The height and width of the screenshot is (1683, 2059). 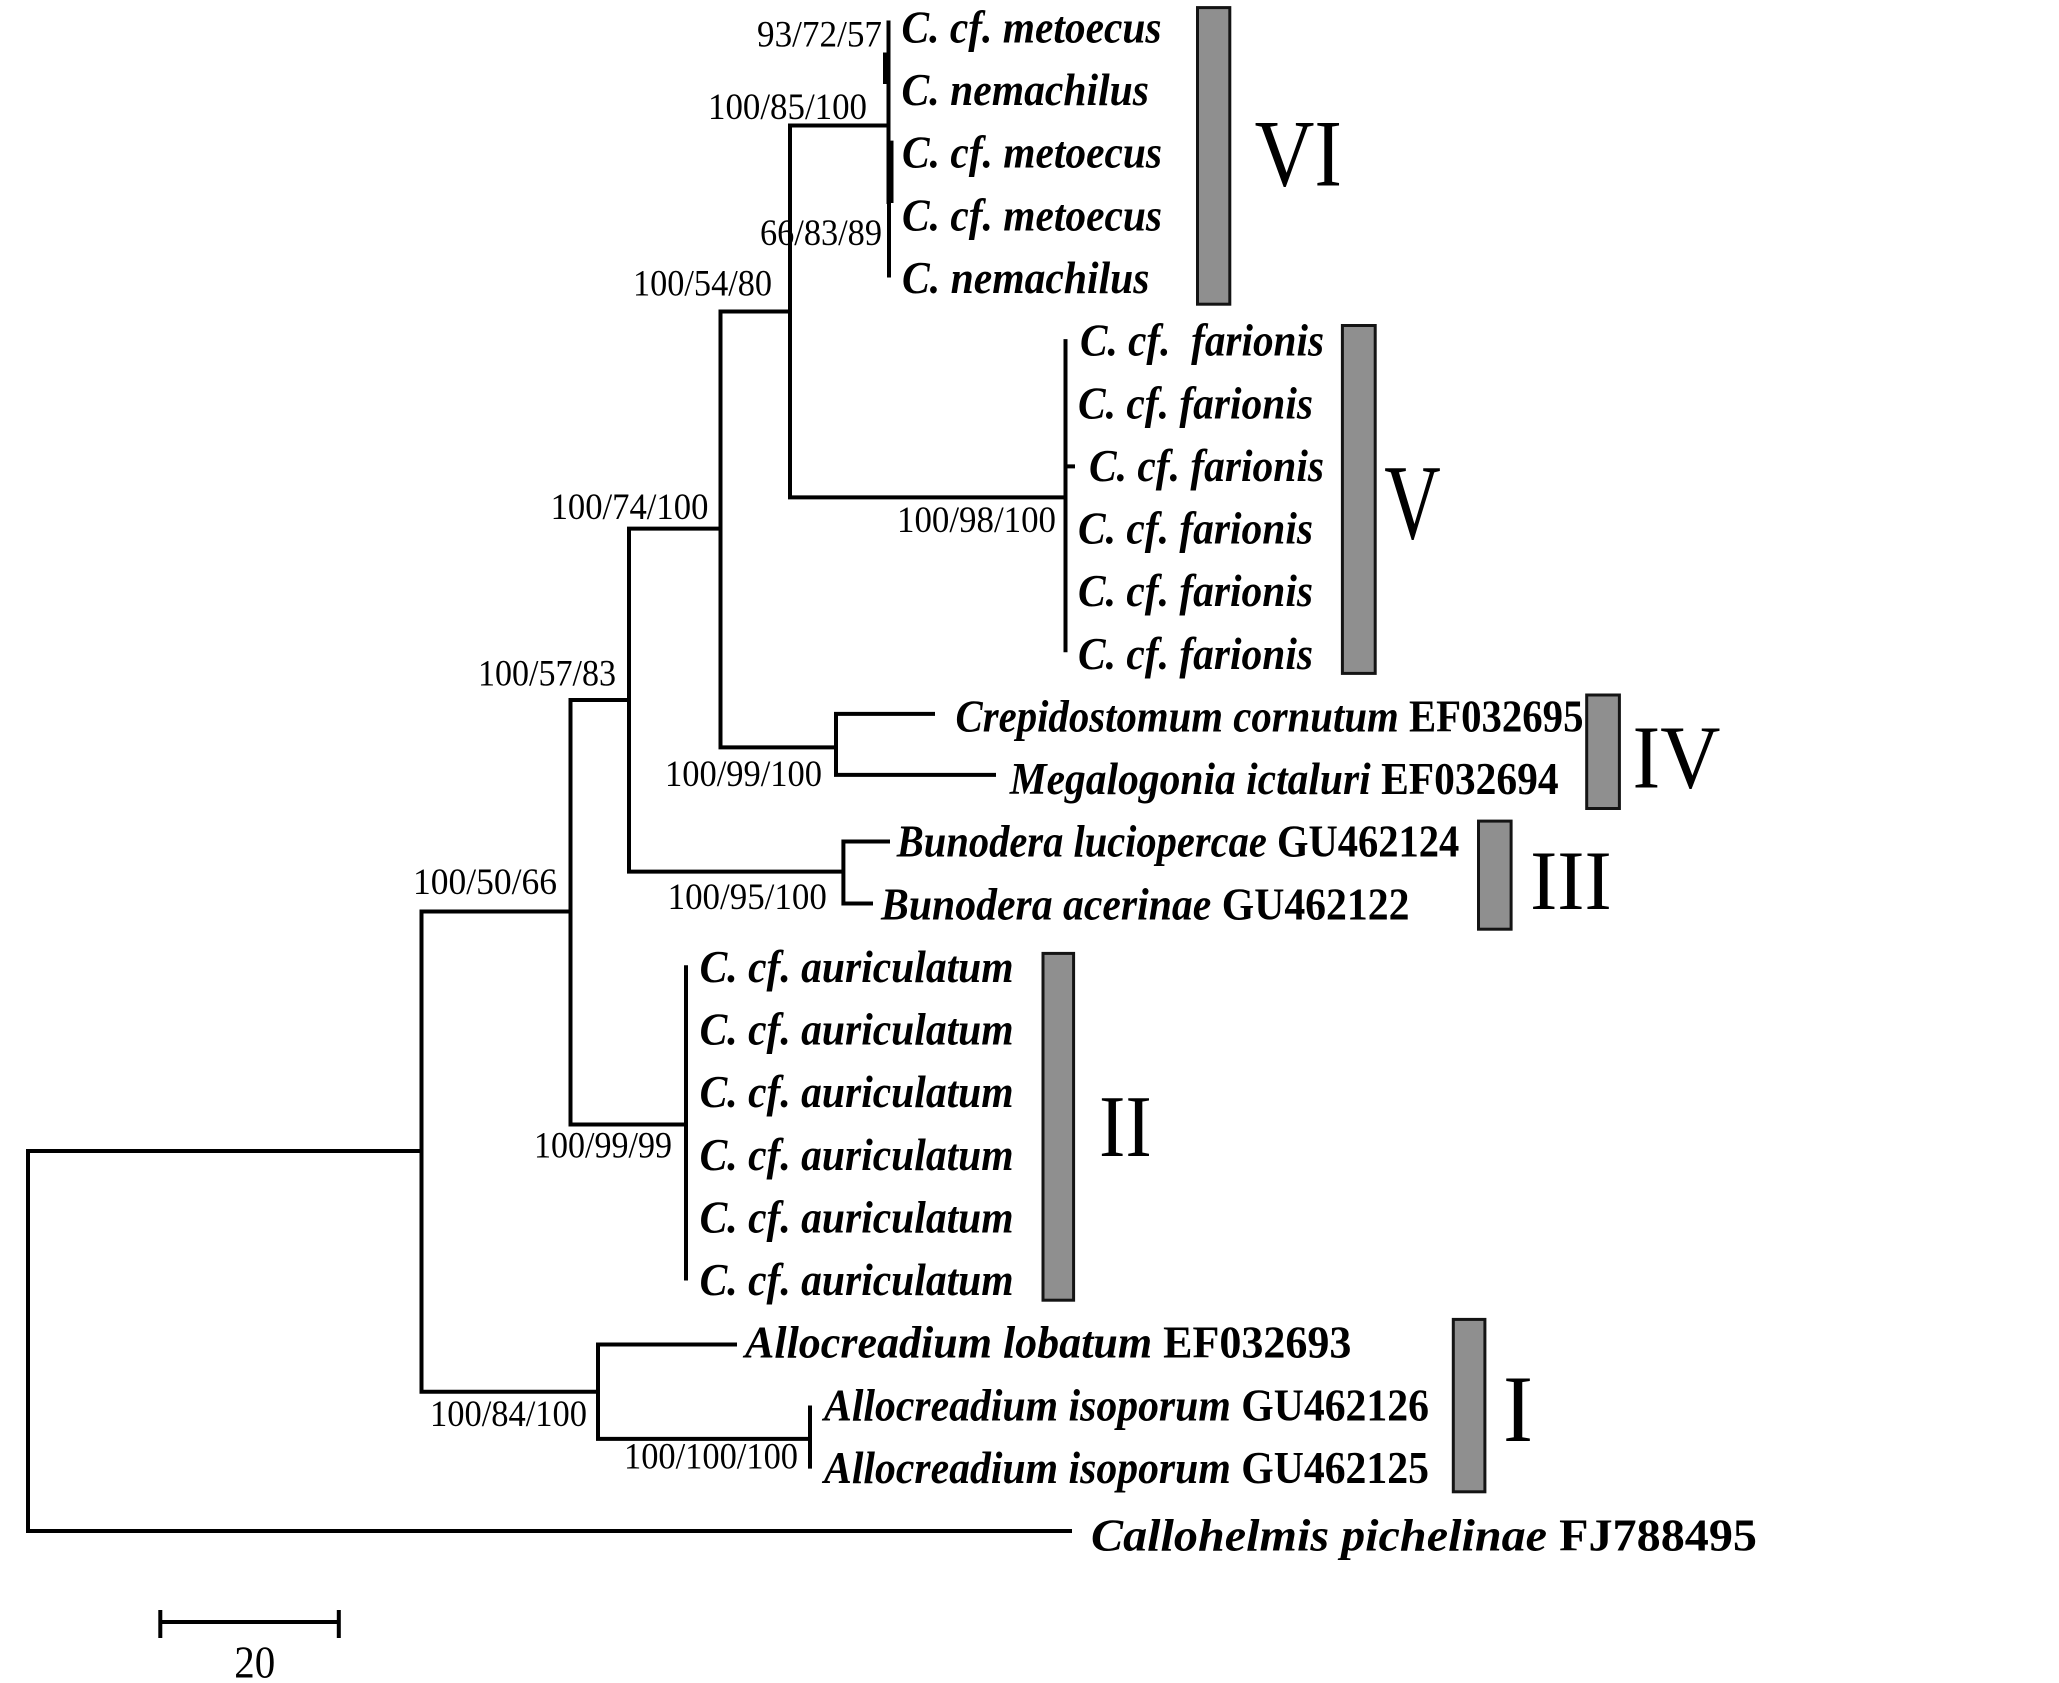 What do you see at coordinates (508, 1414) in the screenshot?
I see `svg-text: 100/84/100` at bounding box center [508, 1414].